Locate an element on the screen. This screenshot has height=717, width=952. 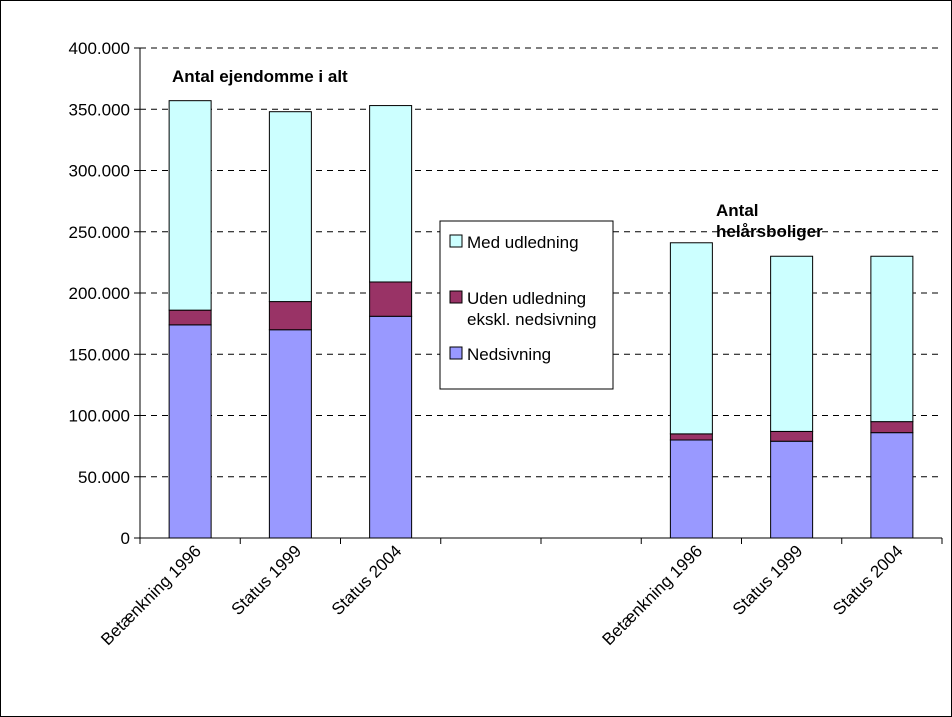
legend-label: Med udledning is located at coordinates (523, 242).